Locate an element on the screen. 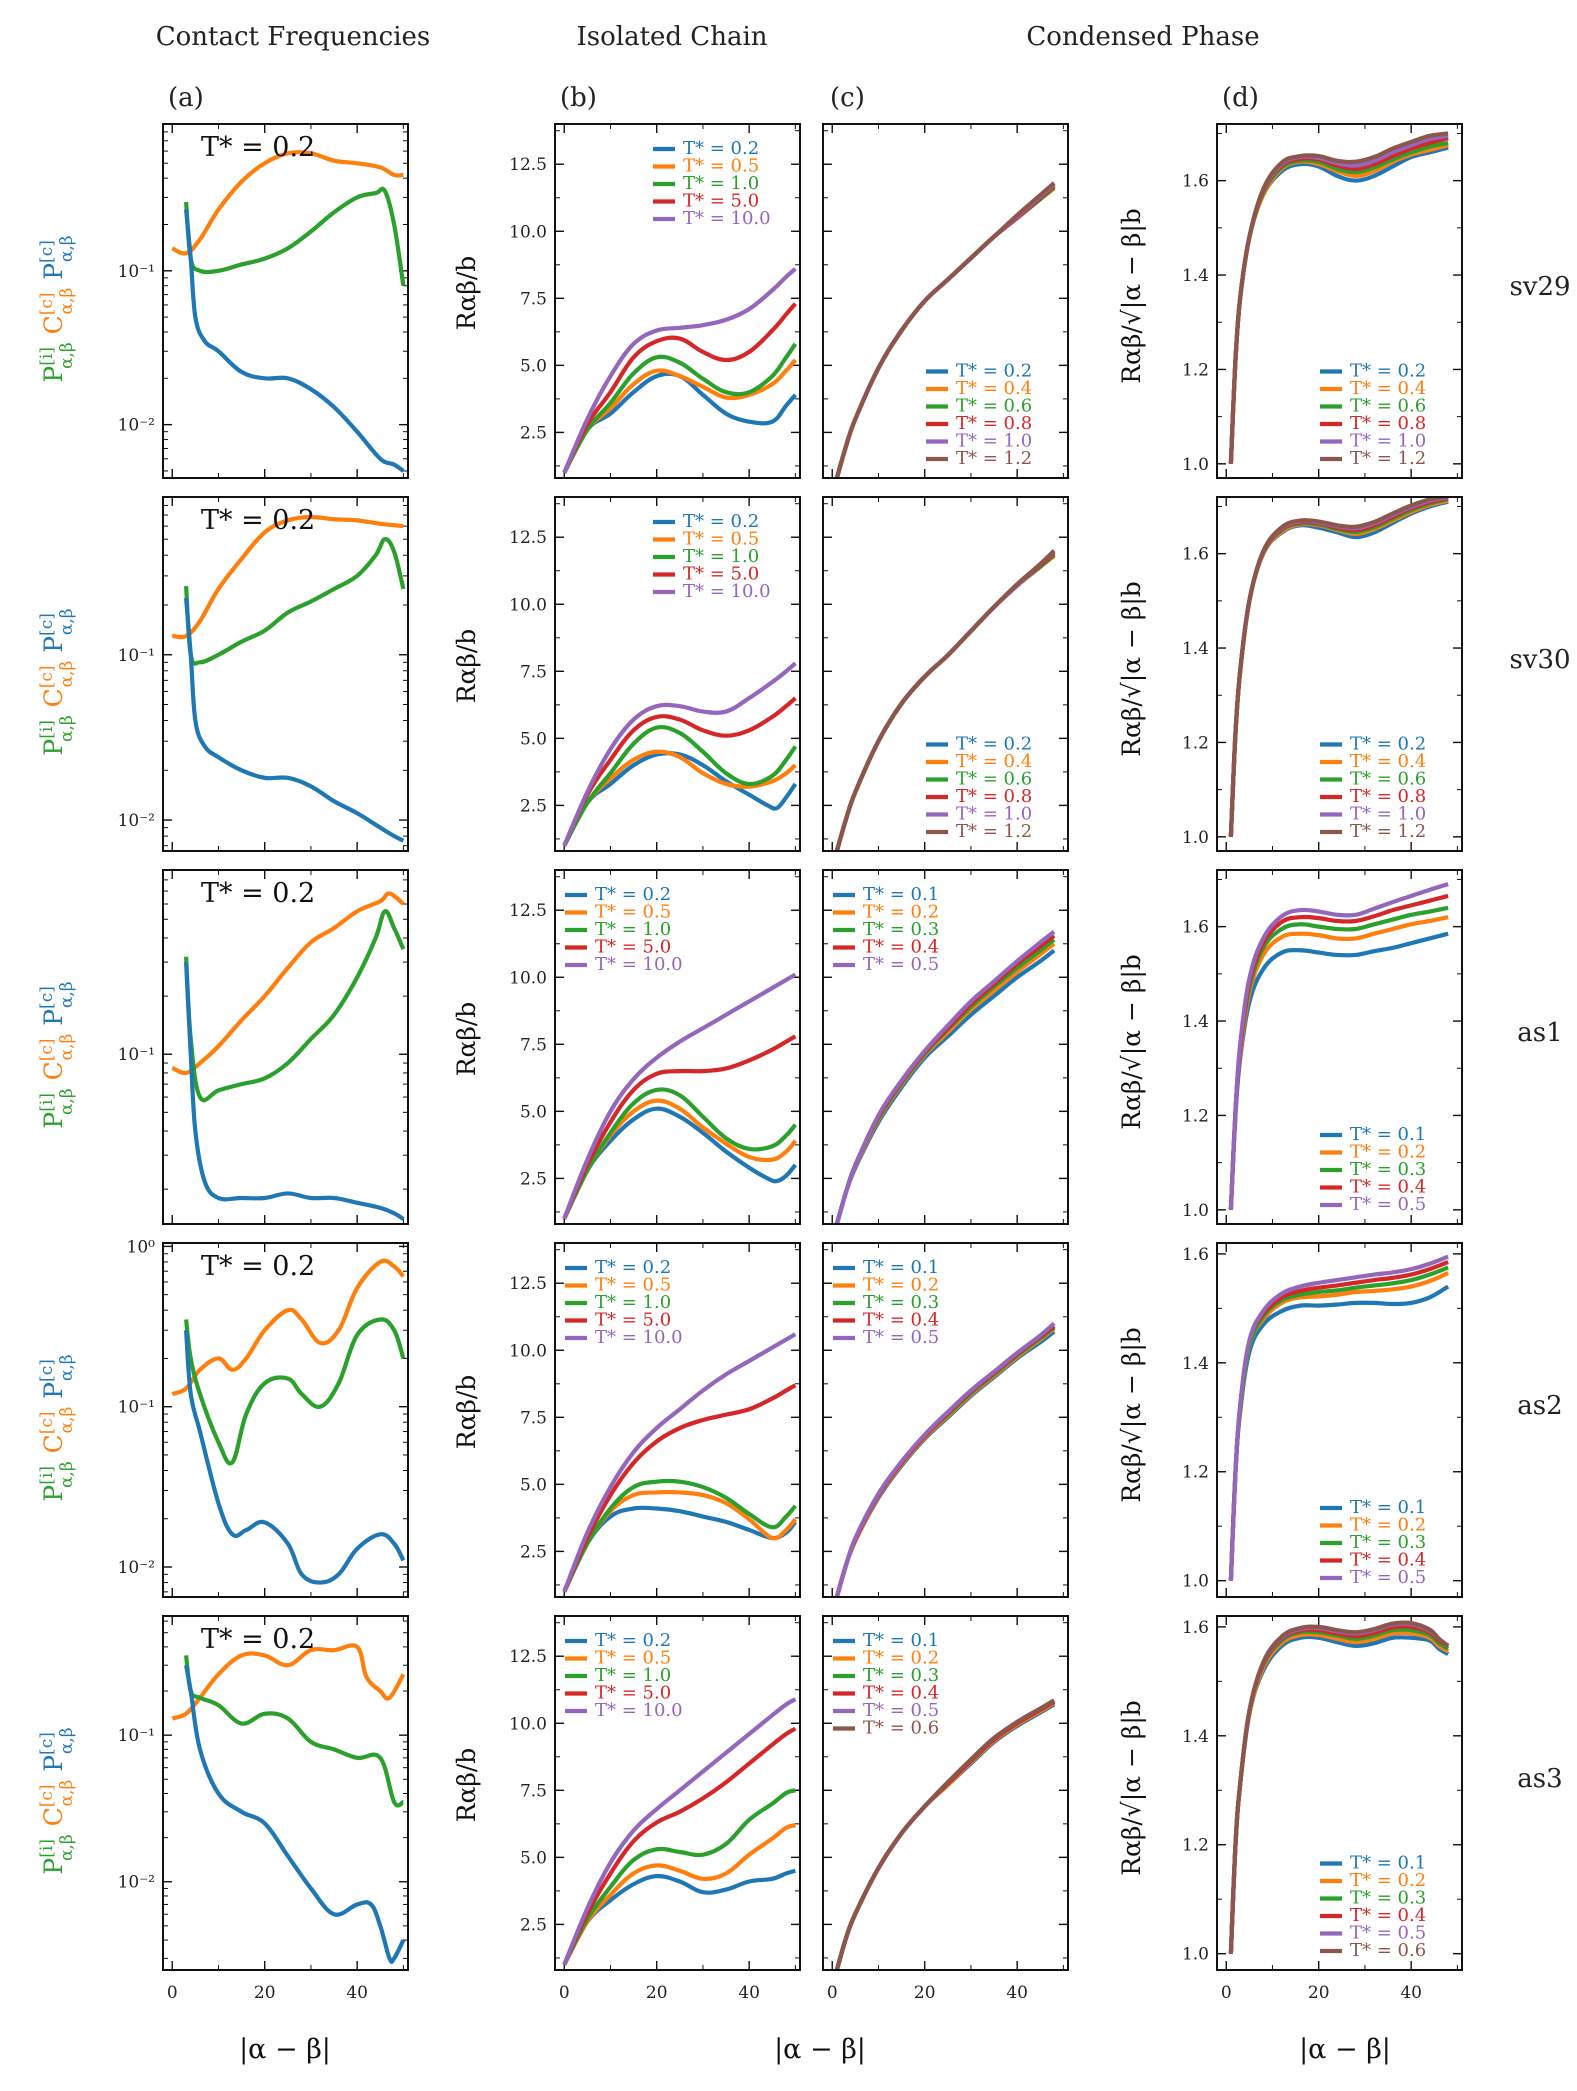 The height and width of the screenshot is (2091, 1577). legend-label: T* = 0.1 is located at coordinates (1388, 1134).